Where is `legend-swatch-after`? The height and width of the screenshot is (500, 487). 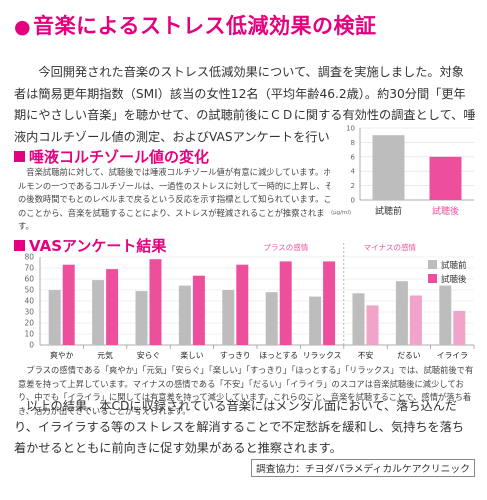
legend-swatch-after is located at coordinates (432, 278).